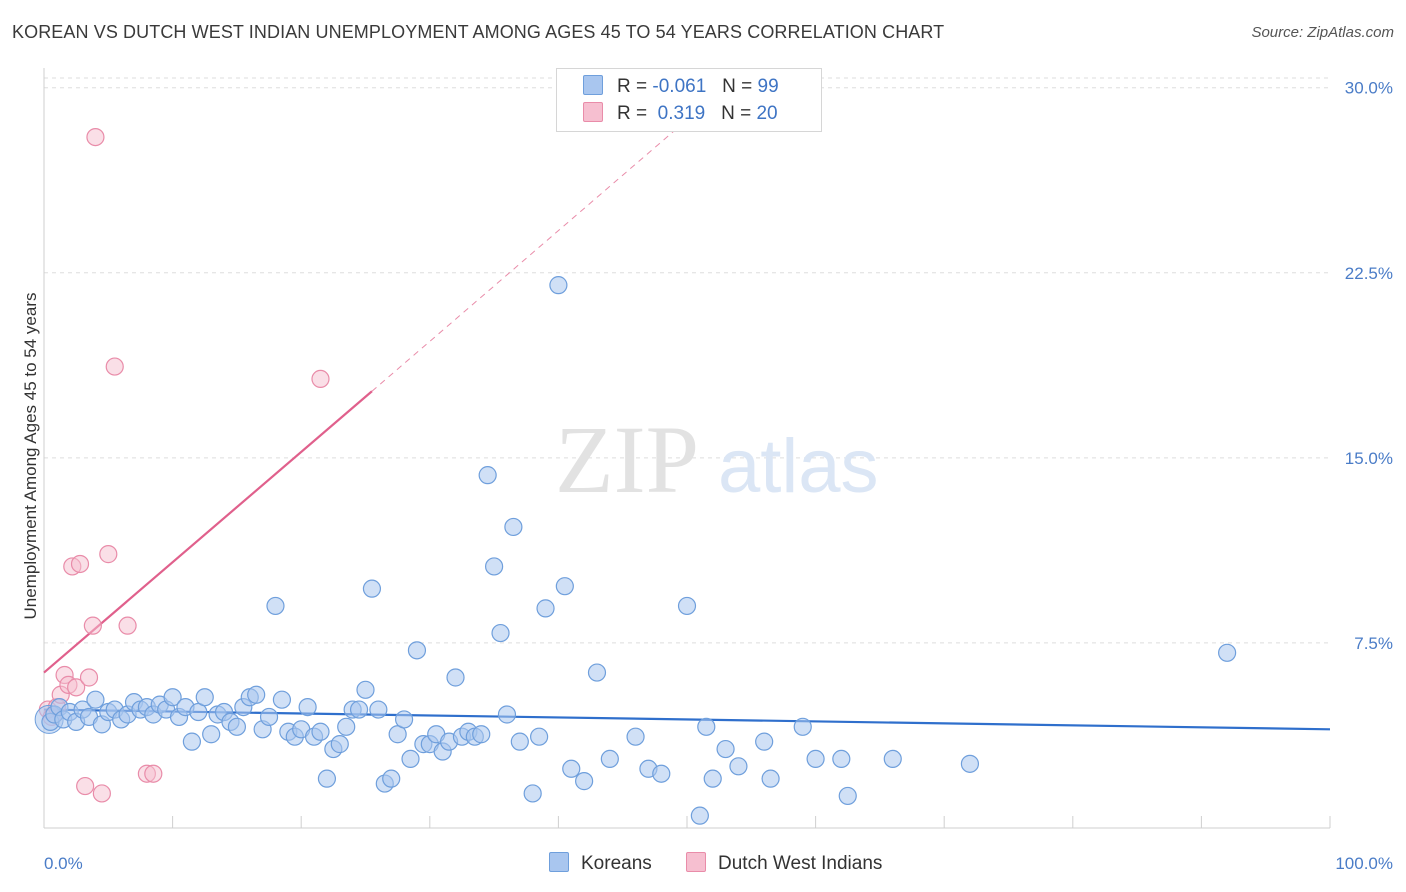 This screenshot has height=892, width=1406. Describe the element at coordinates (1369, 366) in the screenshot. I see `y-tick-labels: 7.5% 15.0% 22.5% 30.0%` at that location.